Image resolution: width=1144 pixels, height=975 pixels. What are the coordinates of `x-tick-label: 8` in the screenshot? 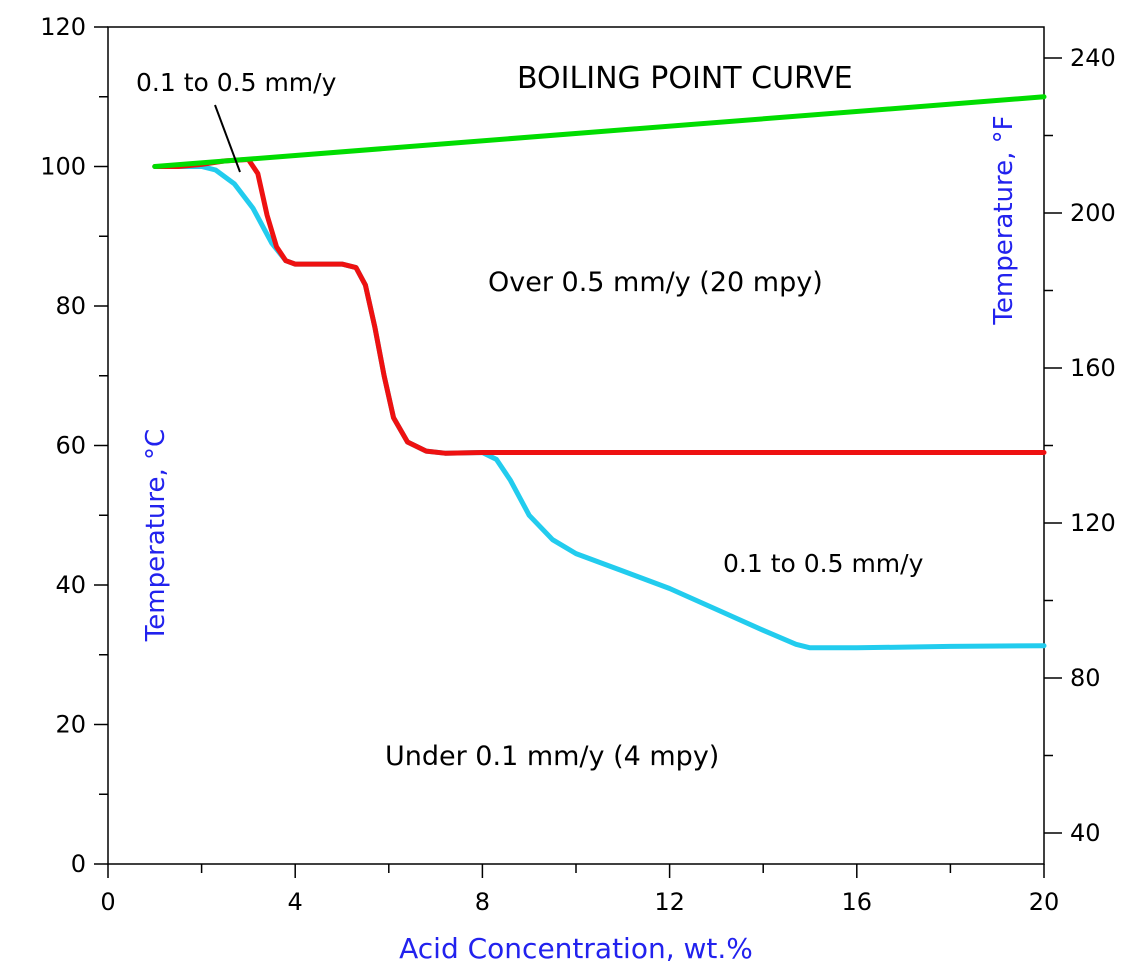 It's located at (482, 902).